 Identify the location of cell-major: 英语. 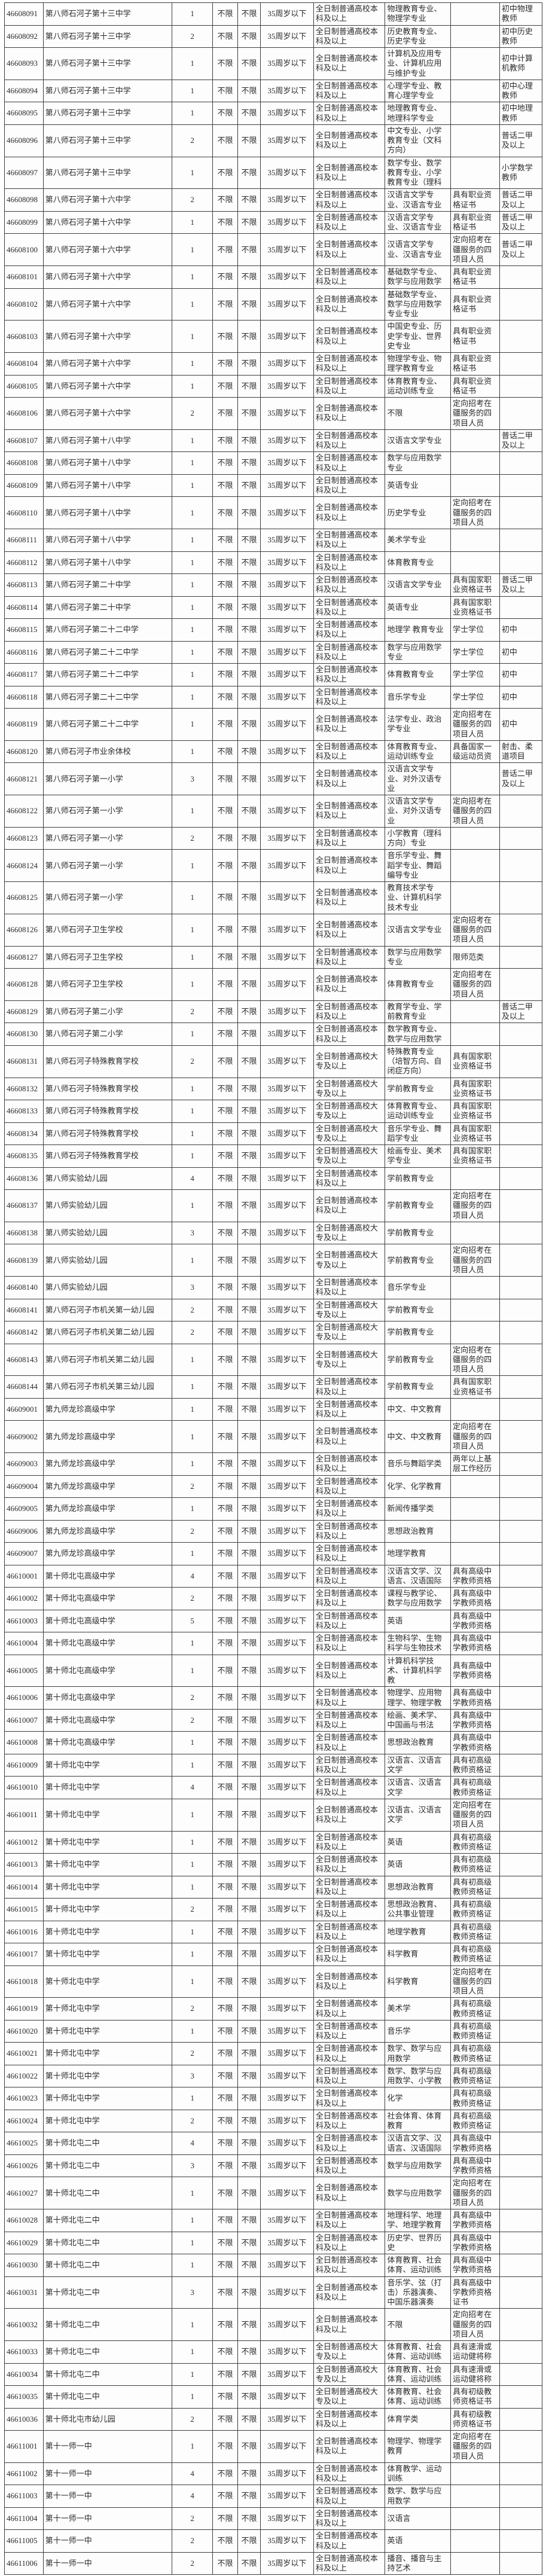
(419, 1620).